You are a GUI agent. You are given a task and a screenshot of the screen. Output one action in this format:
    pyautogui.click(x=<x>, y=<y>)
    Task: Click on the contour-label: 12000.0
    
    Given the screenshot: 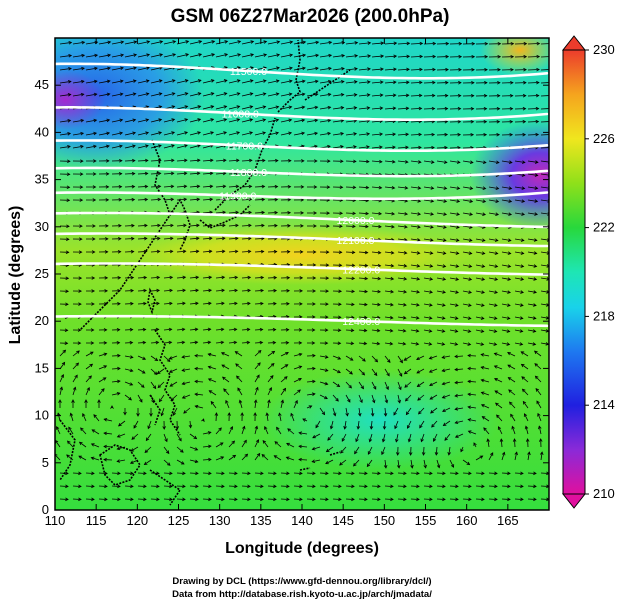 What is the action you would take?
    pyautogui.click(x=356, y=221)
    